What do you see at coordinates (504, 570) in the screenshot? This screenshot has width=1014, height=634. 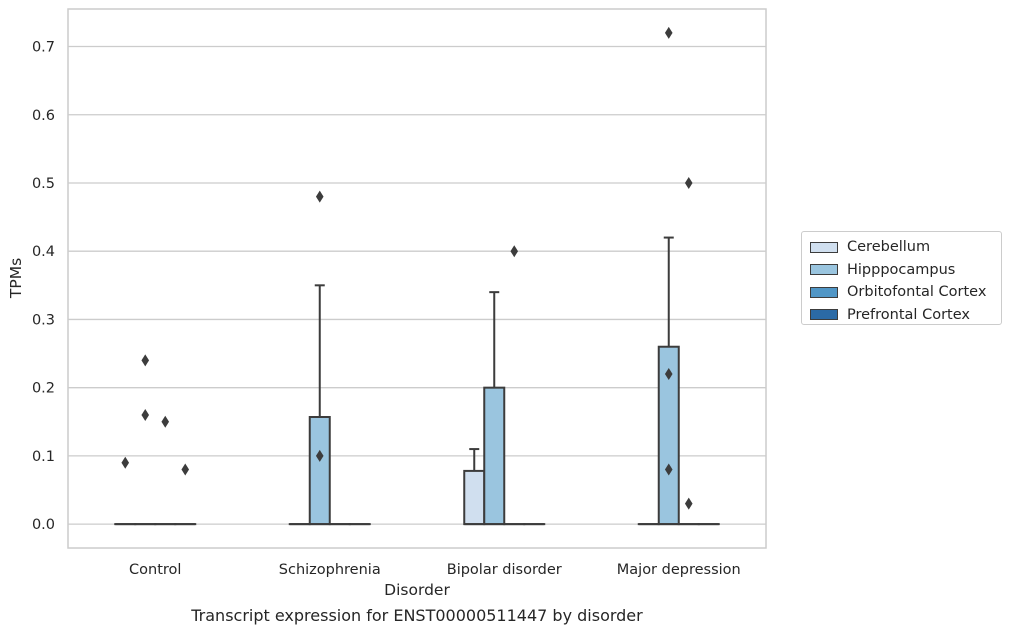 I see `x-tick-label: Bipolar disorder` at bounding box center [504, 570].